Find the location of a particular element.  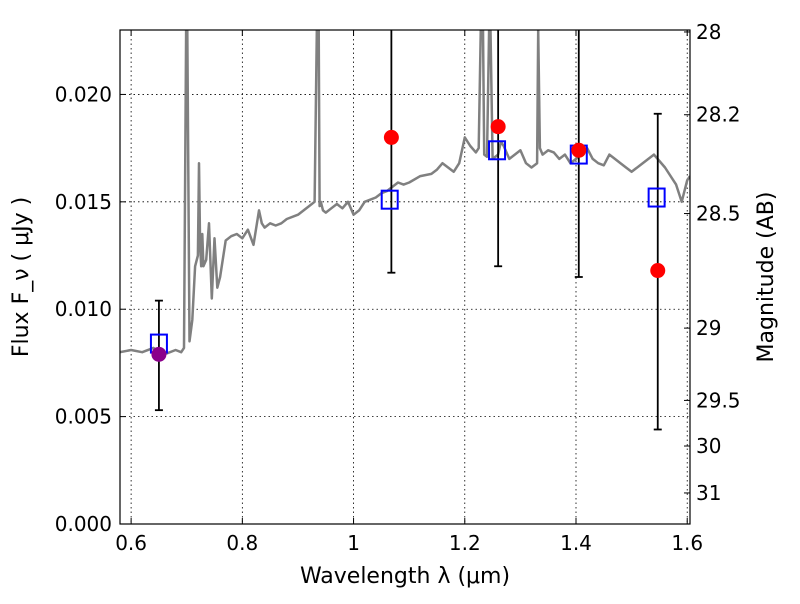

right-tick-label: 30 is located at coordinates (708, 446).